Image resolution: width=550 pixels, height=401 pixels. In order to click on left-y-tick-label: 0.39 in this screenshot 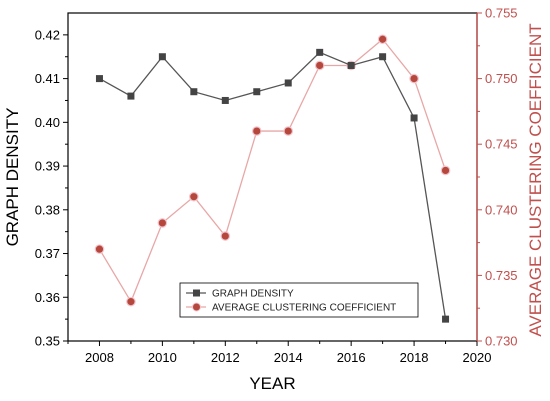, I will do `click(47, 166)`.